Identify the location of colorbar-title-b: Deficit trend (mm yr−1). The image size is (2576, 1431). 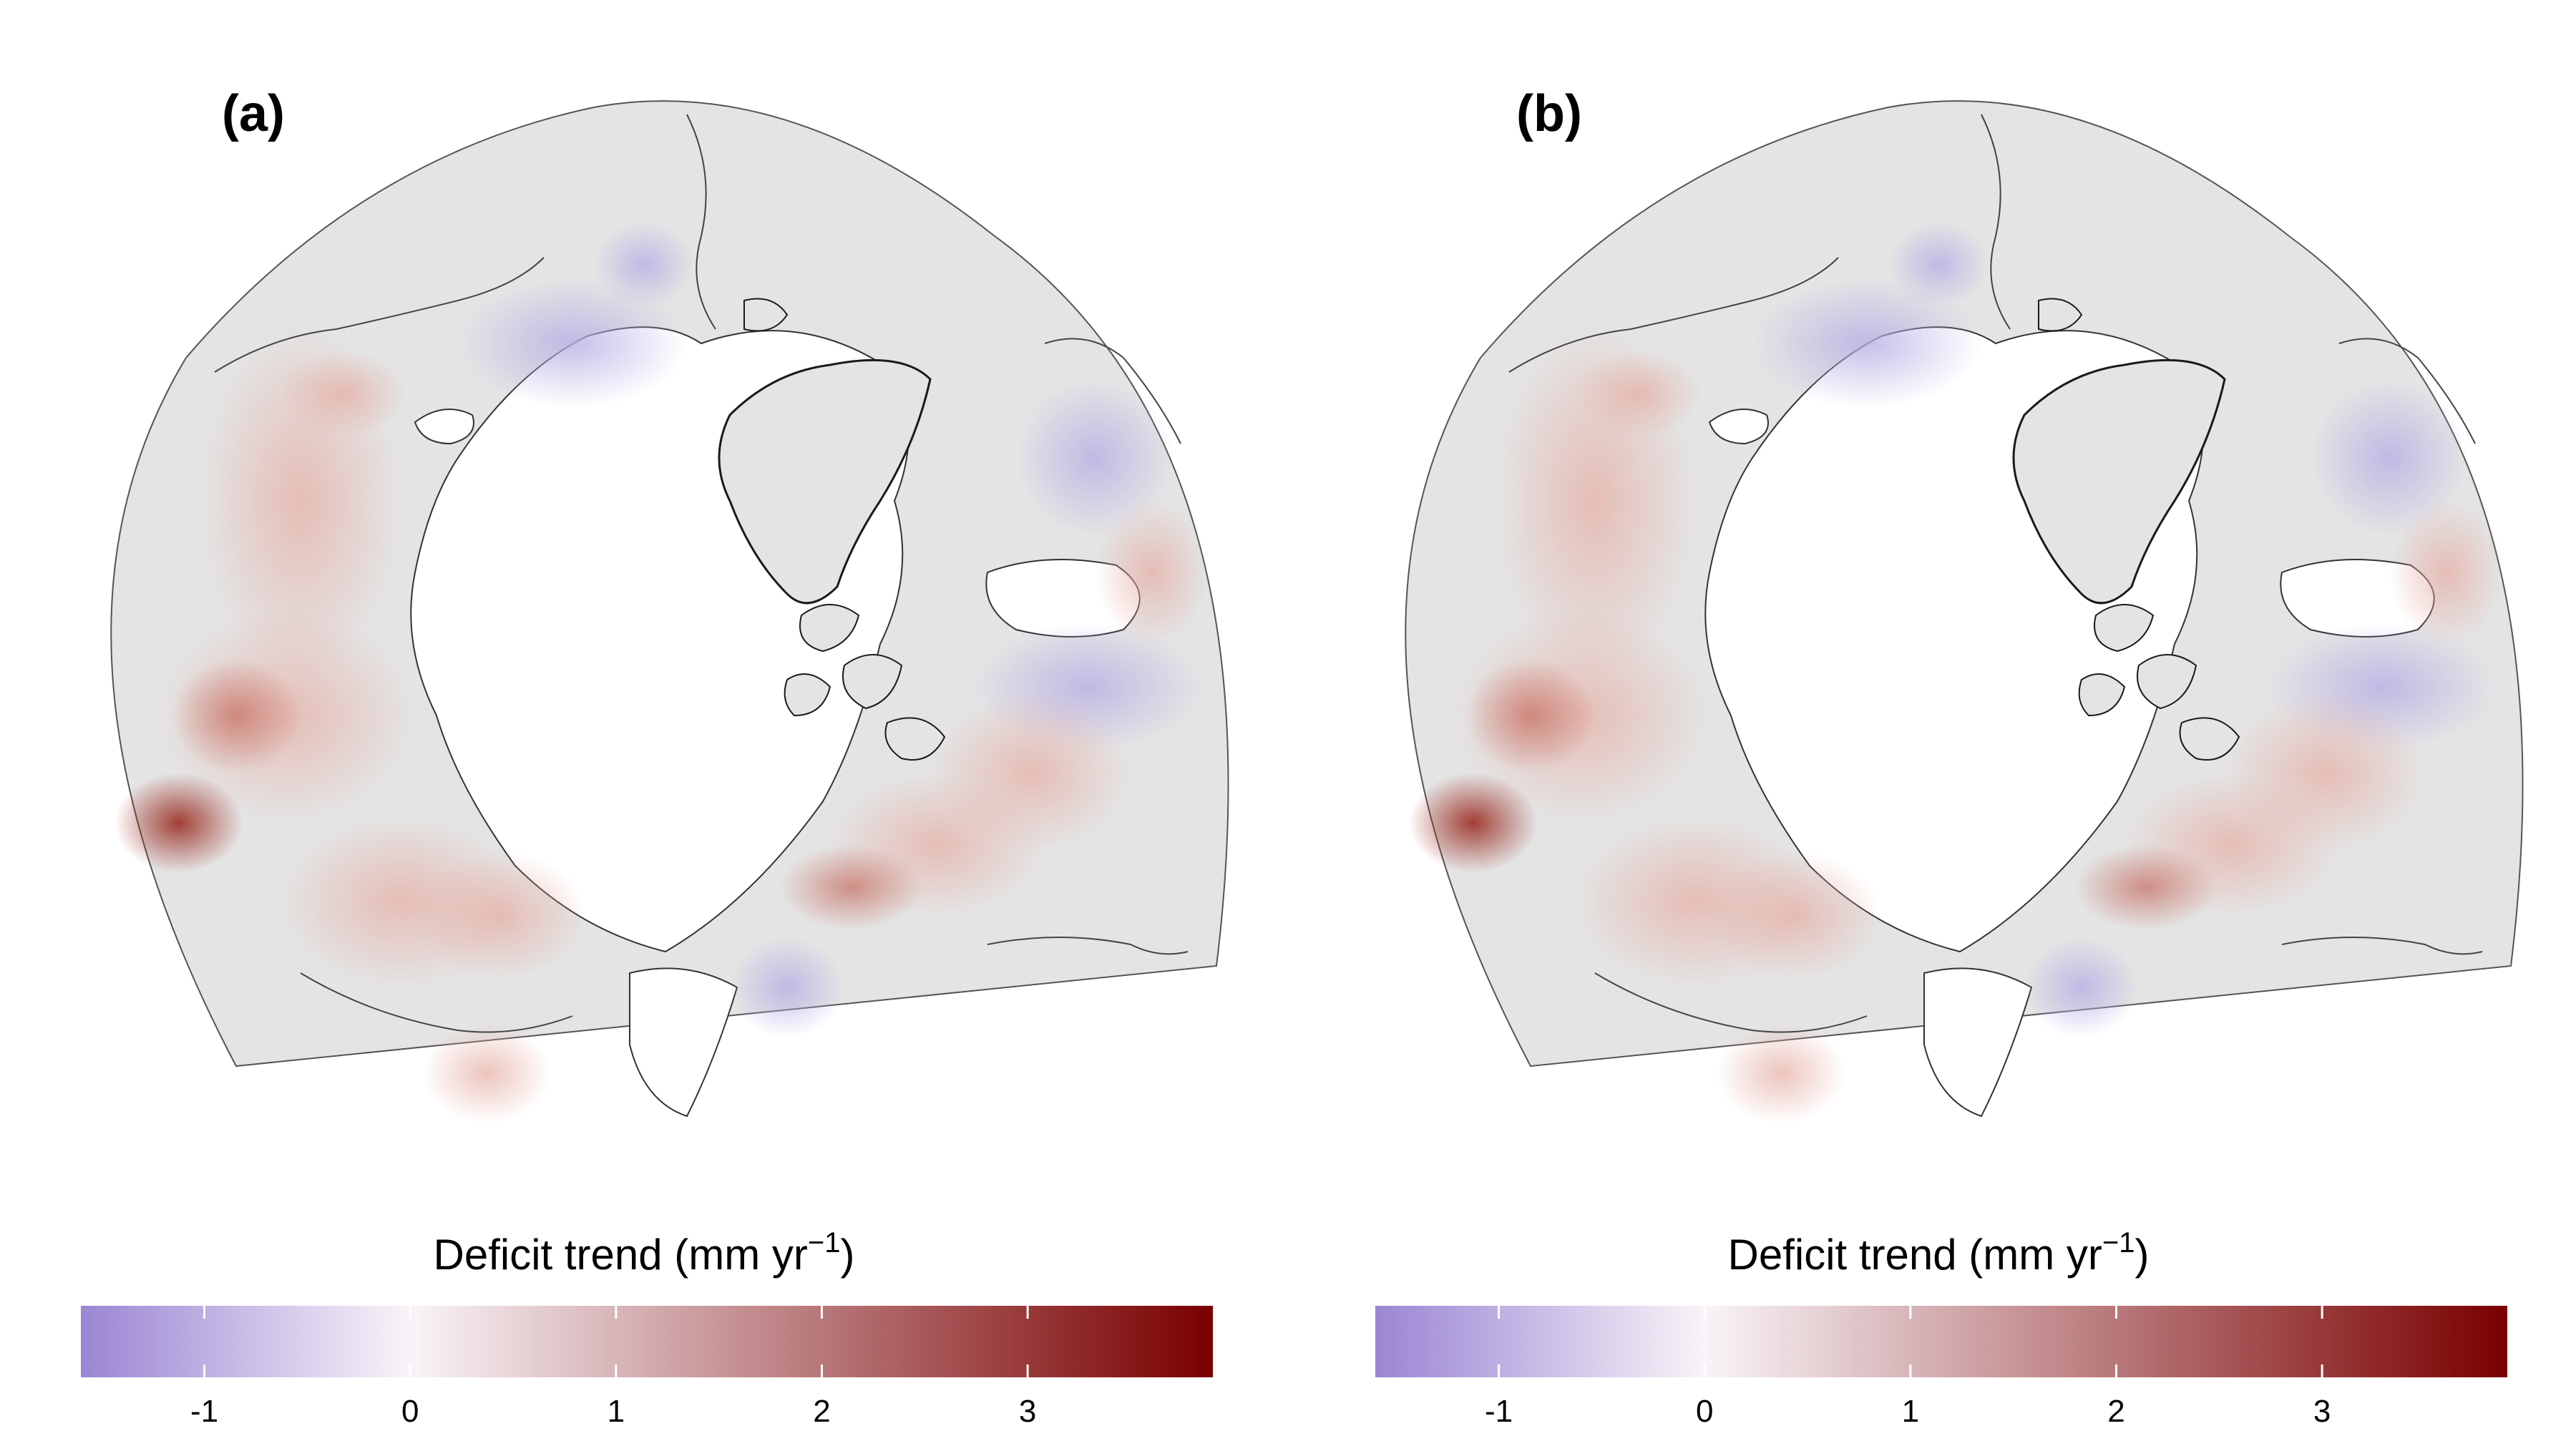
(1935, 1253).